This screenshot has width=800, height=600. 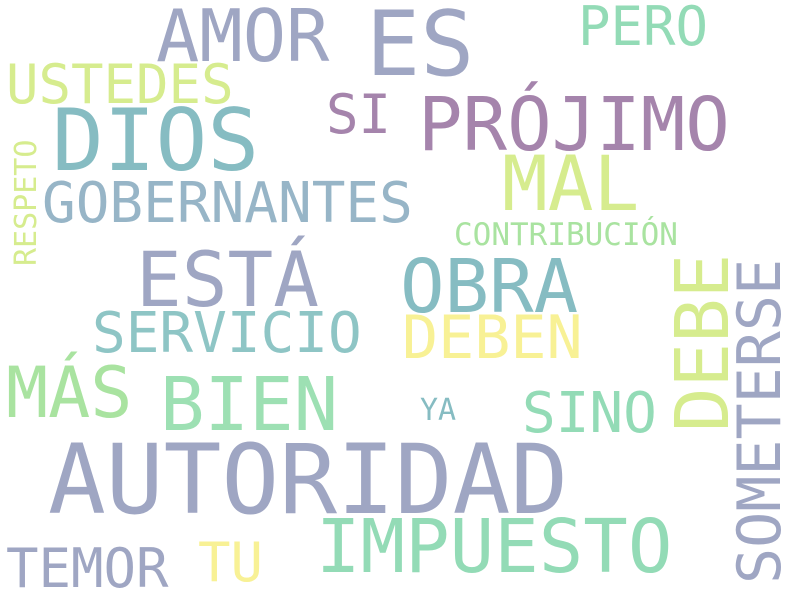 What do you see at coordinates (359, 114) in the screenshot?
I see `word-si: SI` at bounding box center [359, 114].